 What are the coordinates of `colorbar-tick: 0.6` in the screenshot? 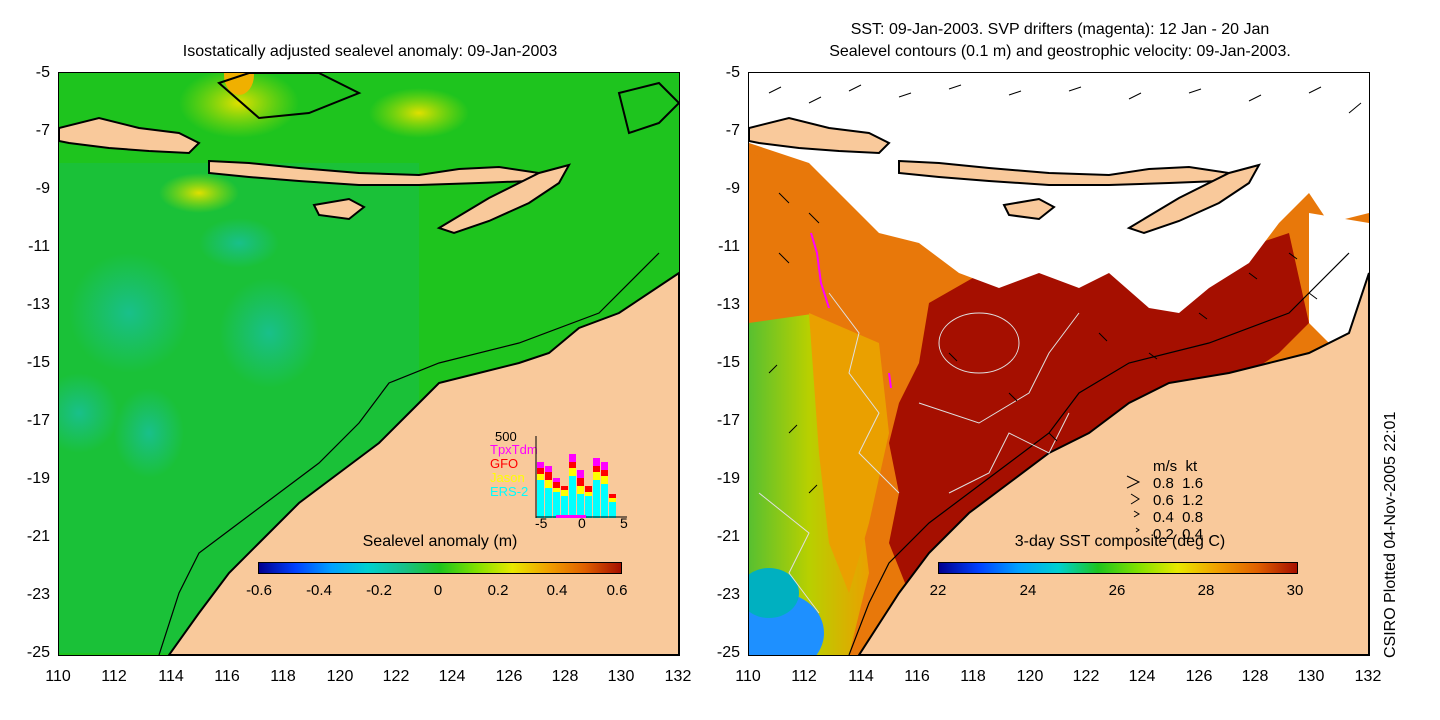 It's located at (617, 590).